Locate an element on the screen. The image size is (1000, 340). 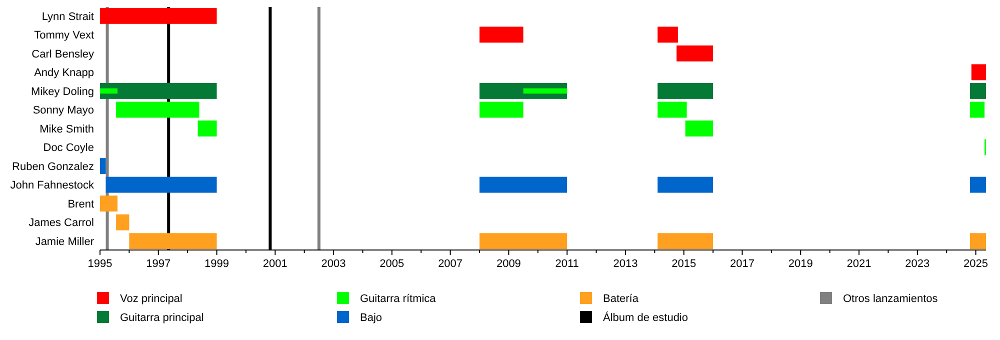
y-tick-label: Andy Knapp is located at coordinates (64, 73).